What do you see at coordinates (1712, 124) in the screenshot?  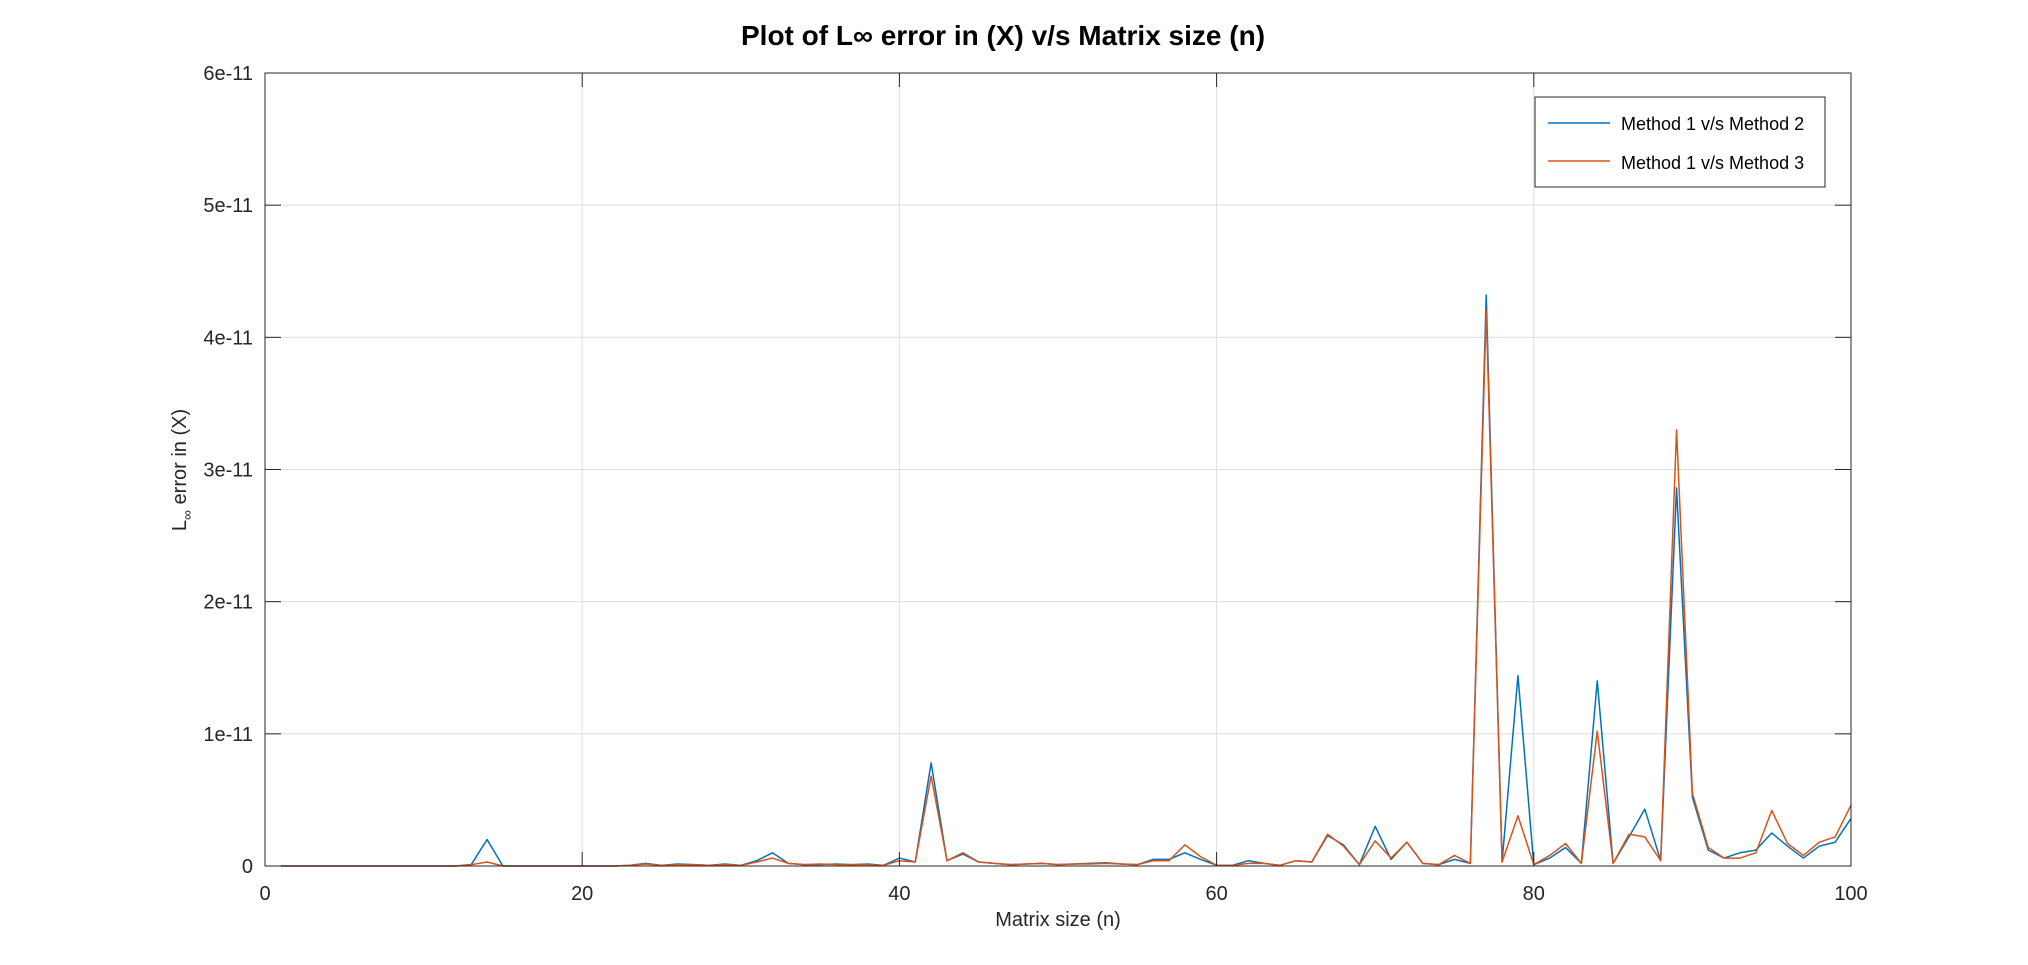 I see `legend-label-series-1: Method 1 v/s Method 2` at bounding box center [1712, 124].